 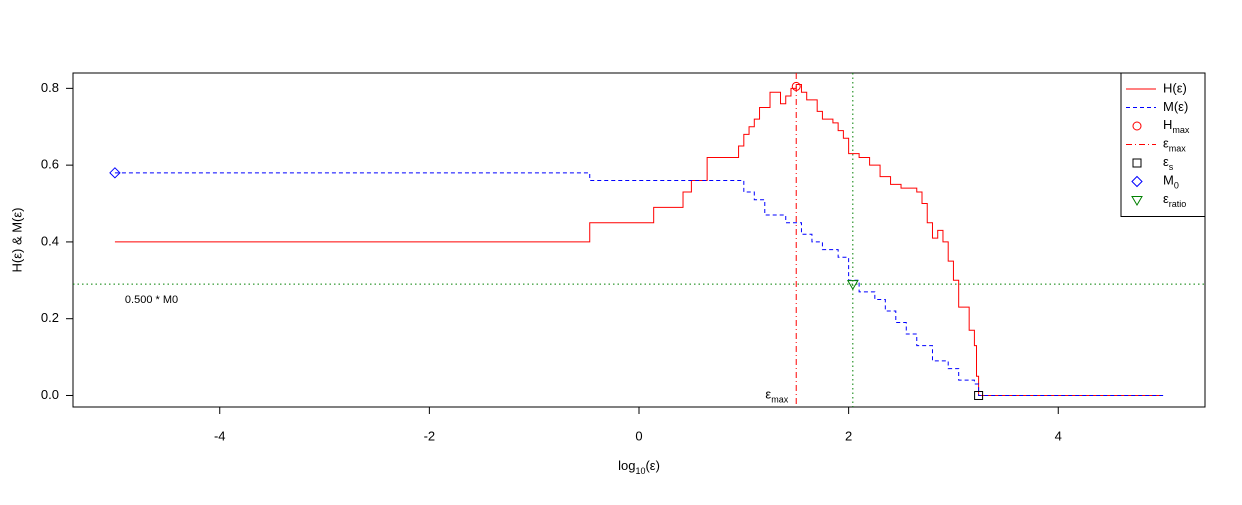 What do you see at coordinates (1058, 435) in the screenshot?
I see `x-tick-label: 4` at bounding box center [1058, 435].